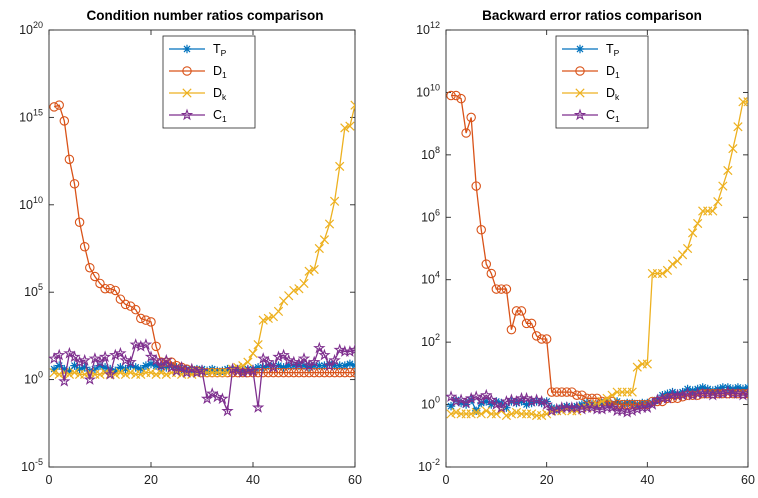 This screenshot has height=498, width=758. What do you see at coordinates (613, 50) in the screenshot?
I see `legend-label: TP` at bounding box center [613, 50].